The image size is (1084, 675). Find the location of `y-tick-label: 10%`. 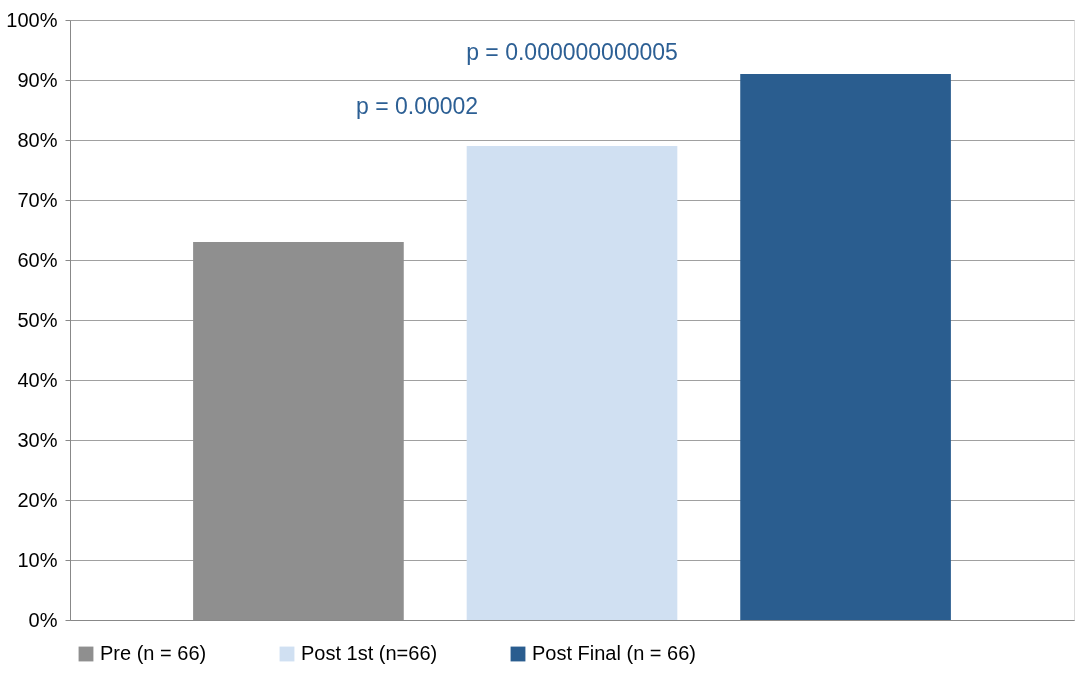

y-tick-label: 10% is located at coordinates (37, 559).